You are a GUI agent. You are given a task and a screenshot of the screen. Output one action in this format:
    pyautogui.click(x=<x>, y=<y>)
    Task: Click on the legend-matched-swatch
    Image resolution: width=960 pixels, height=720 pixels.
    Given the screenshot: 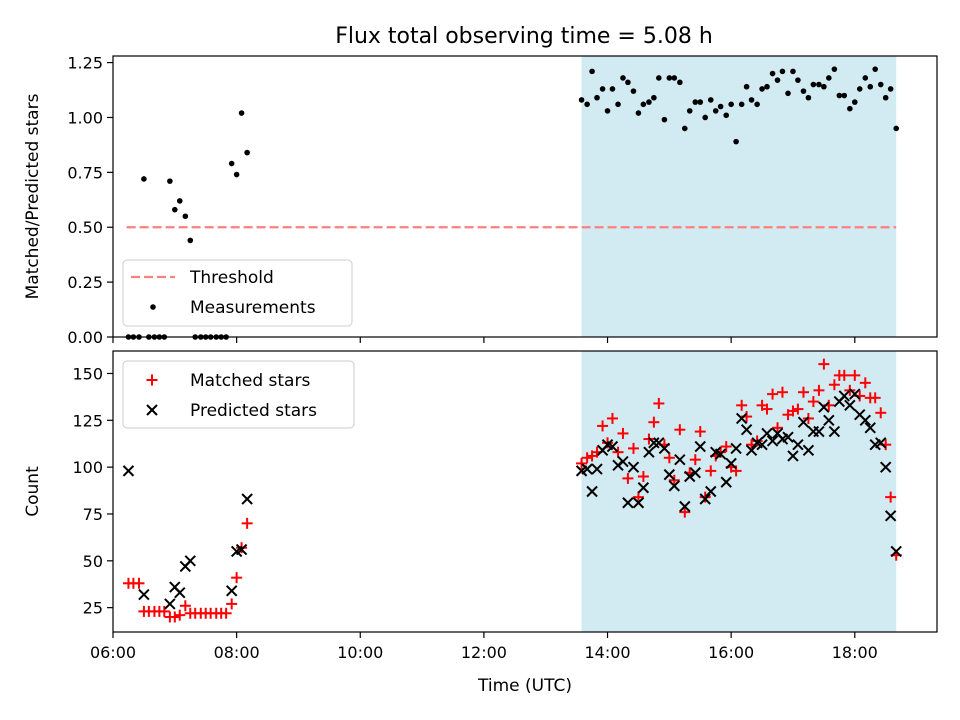 What is the action you would take?
    pyautogui.click(x=152, y=380)
    